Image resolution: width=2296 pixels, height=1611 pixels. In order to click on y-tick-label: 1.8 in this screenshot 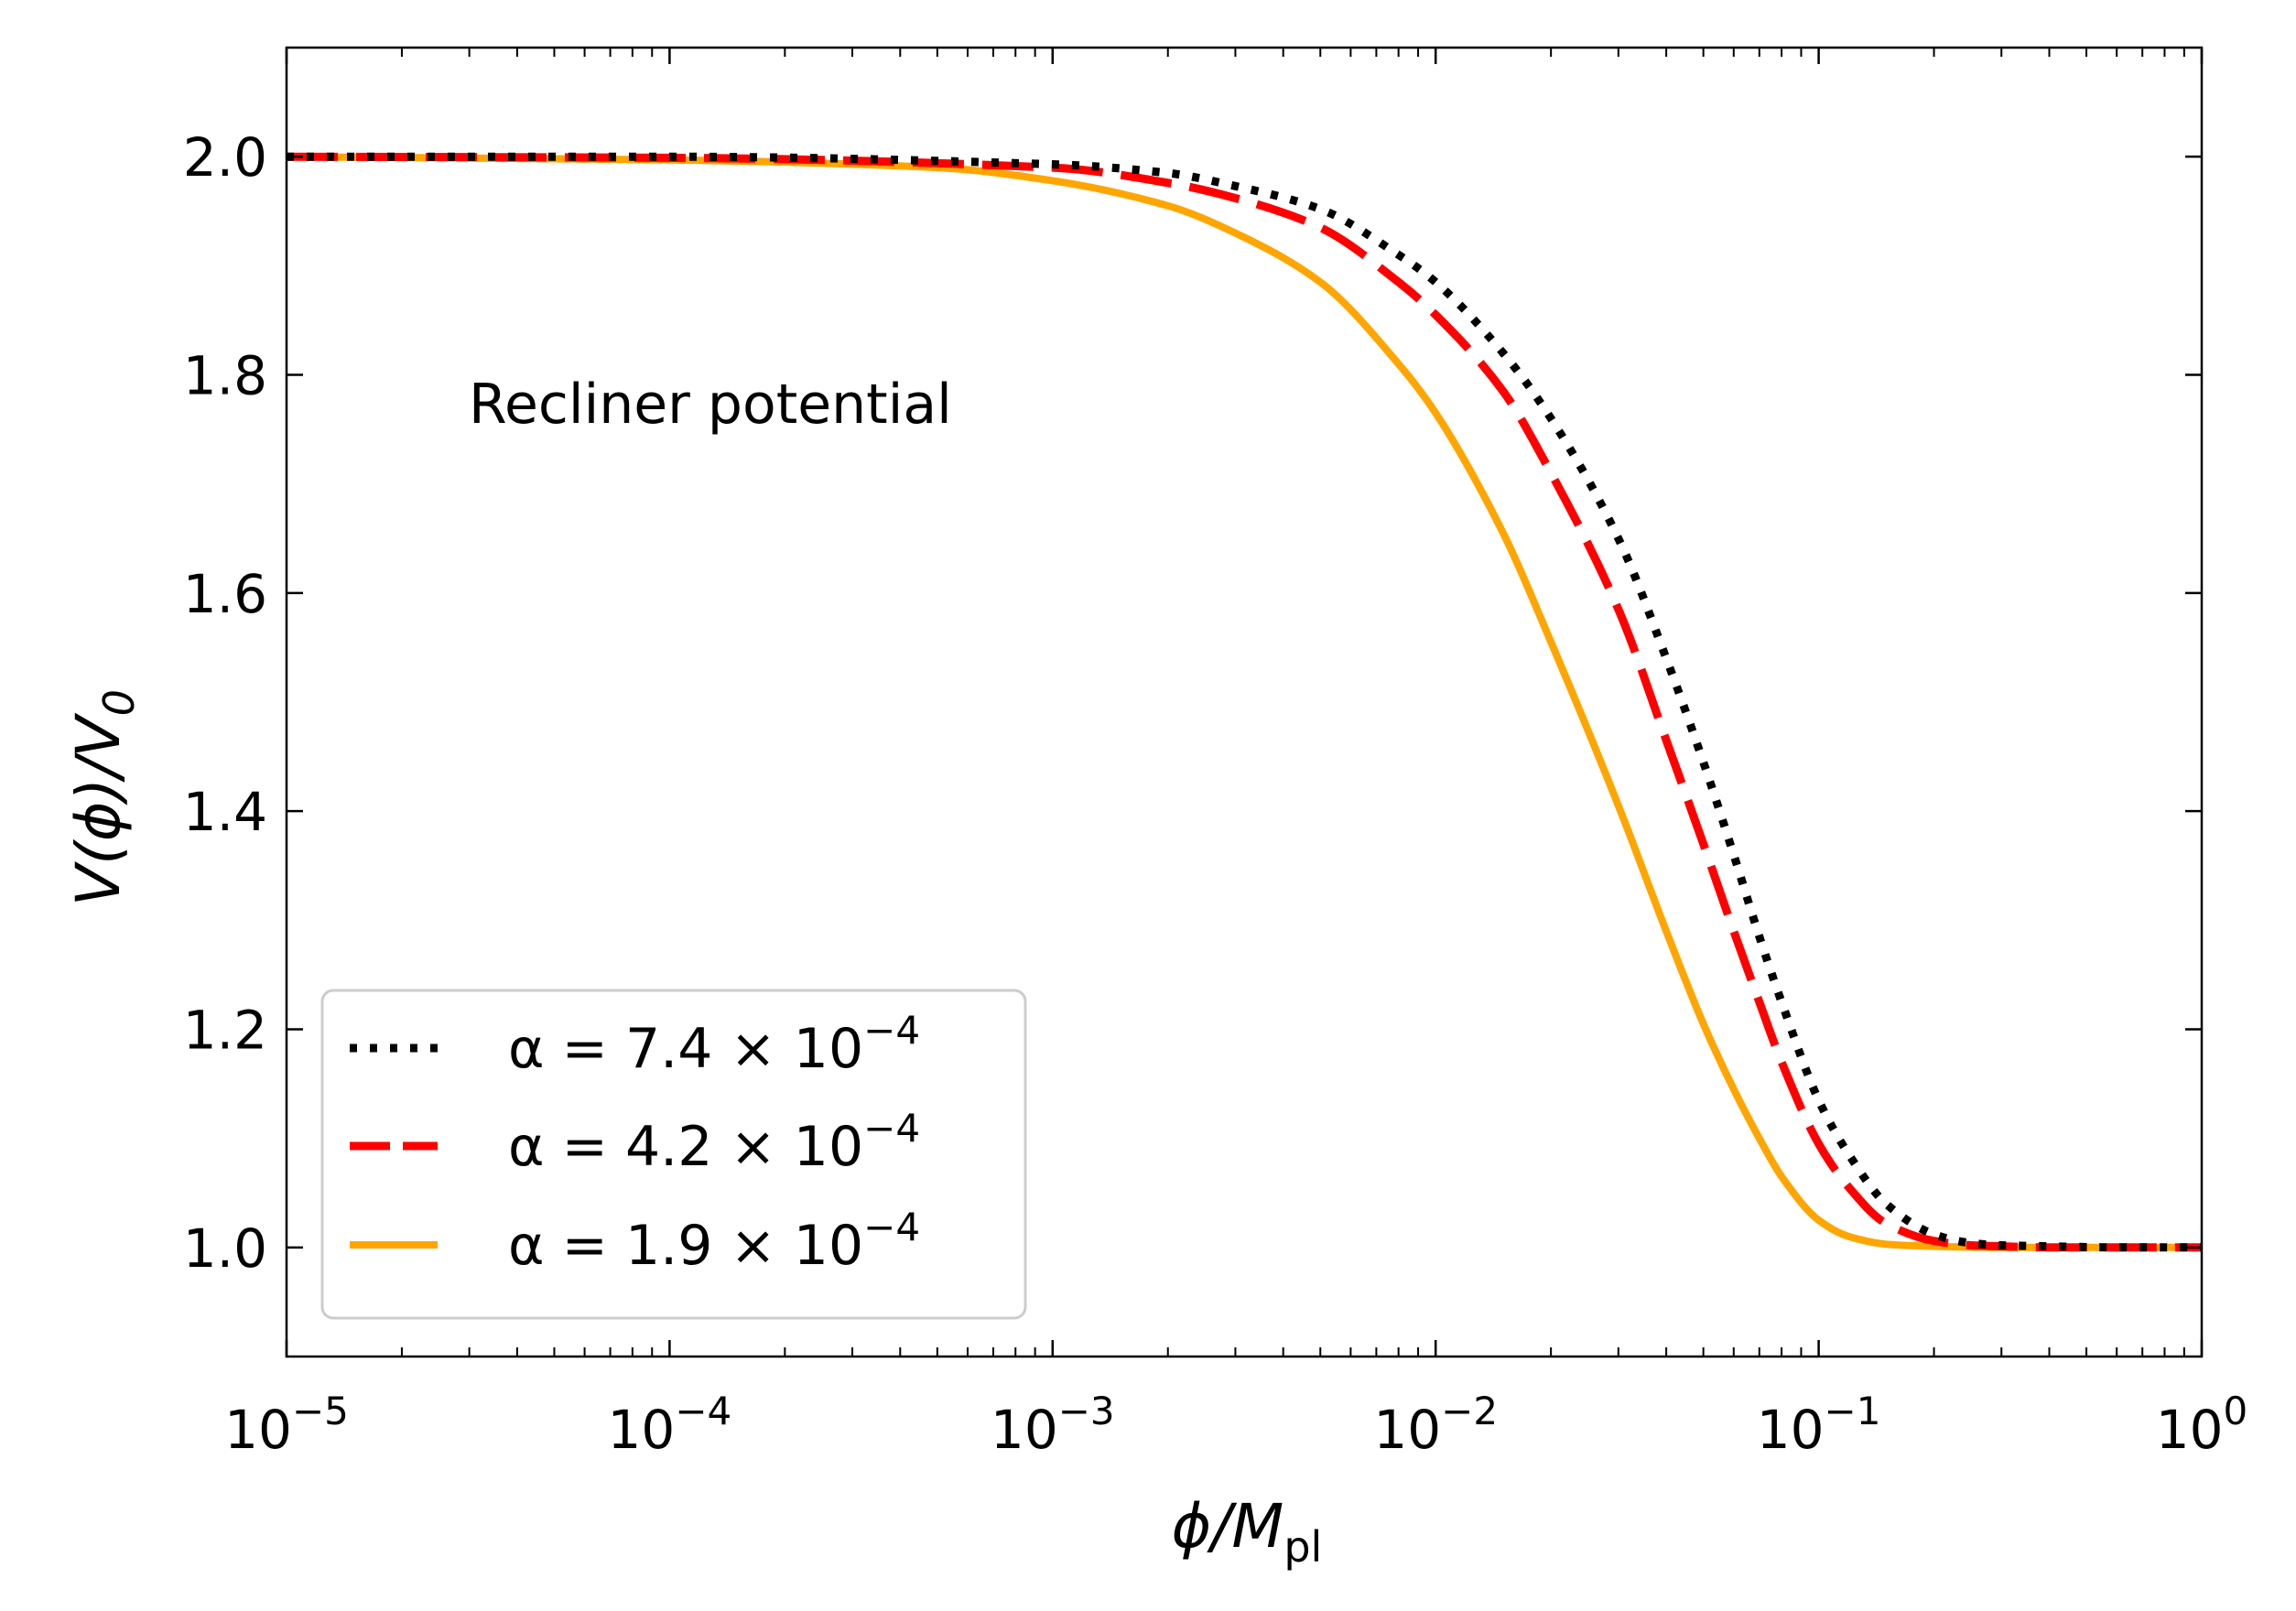, I will do `click(225, 376)`.